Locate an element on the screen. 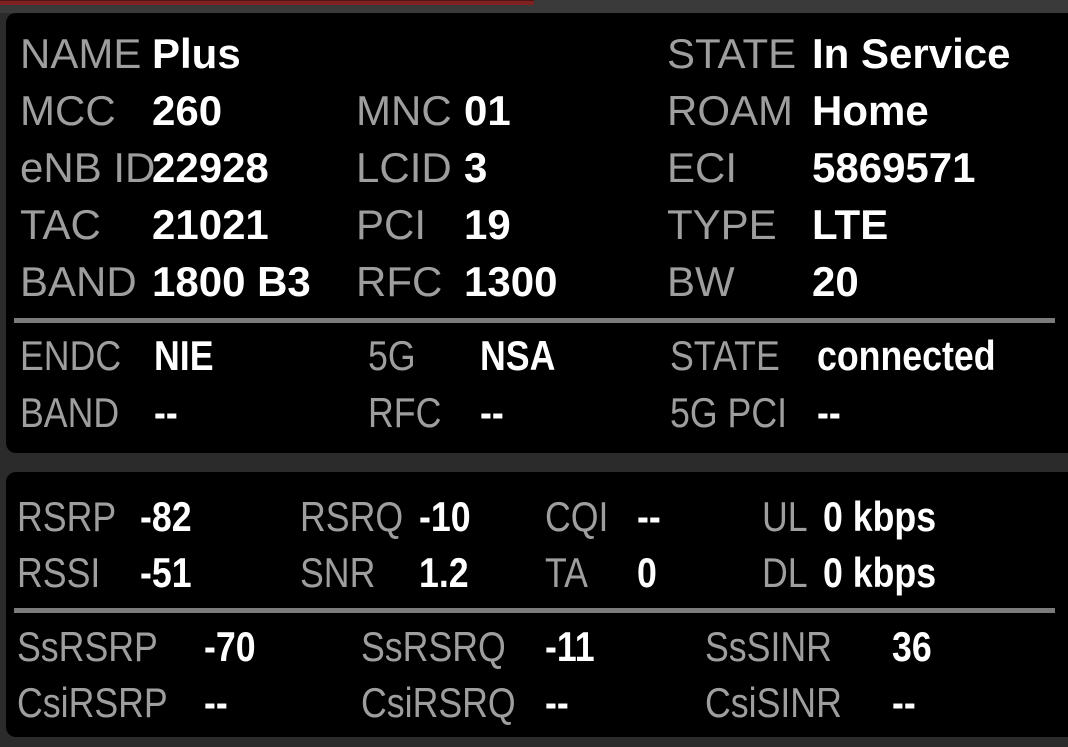  table-row: RSRP -82 RSRQ -10 CQI -- UL 0 kbps is located at coordinates (537, 516).